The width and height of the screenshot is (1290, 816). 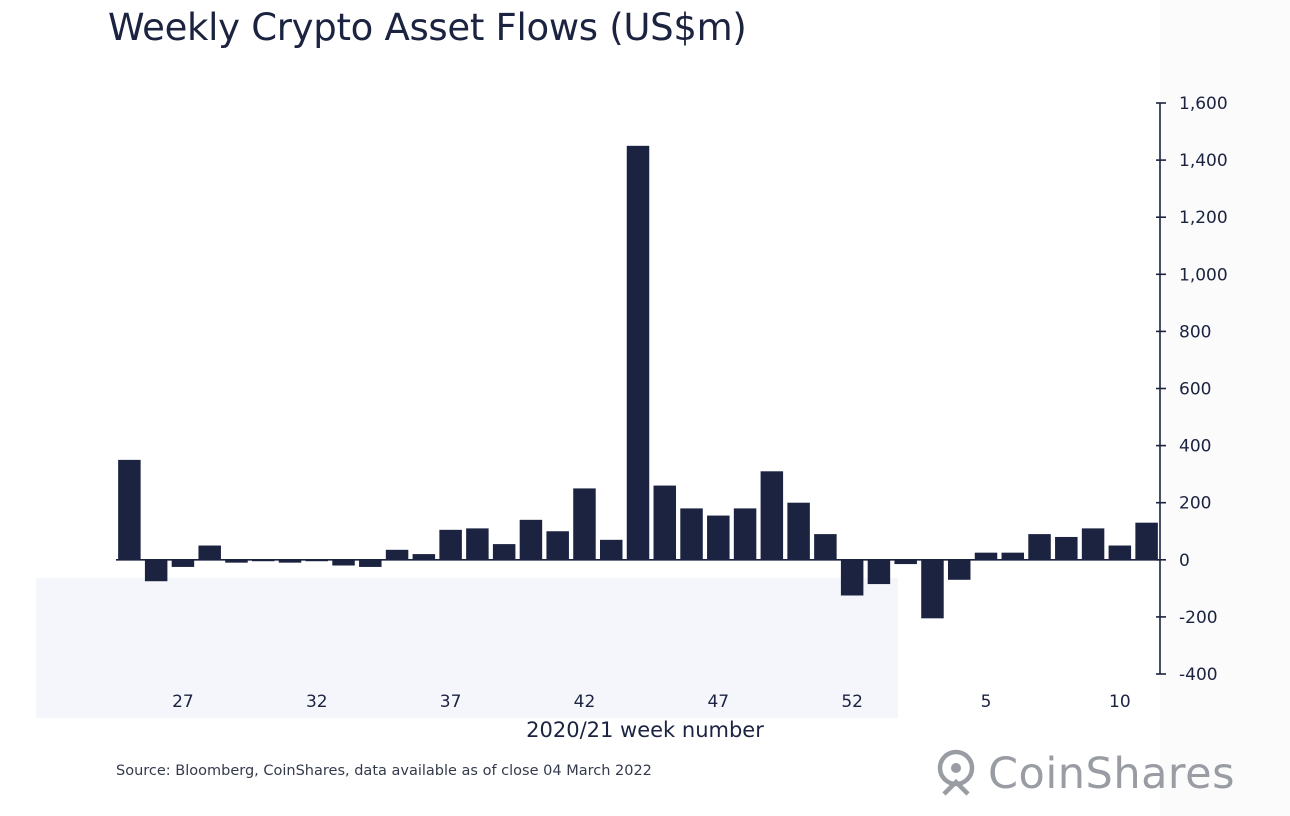 What do you see at coordinates (183, 702) in the screenshot?
I see `x-tick-label: 27` at bounding box center [183, 702].